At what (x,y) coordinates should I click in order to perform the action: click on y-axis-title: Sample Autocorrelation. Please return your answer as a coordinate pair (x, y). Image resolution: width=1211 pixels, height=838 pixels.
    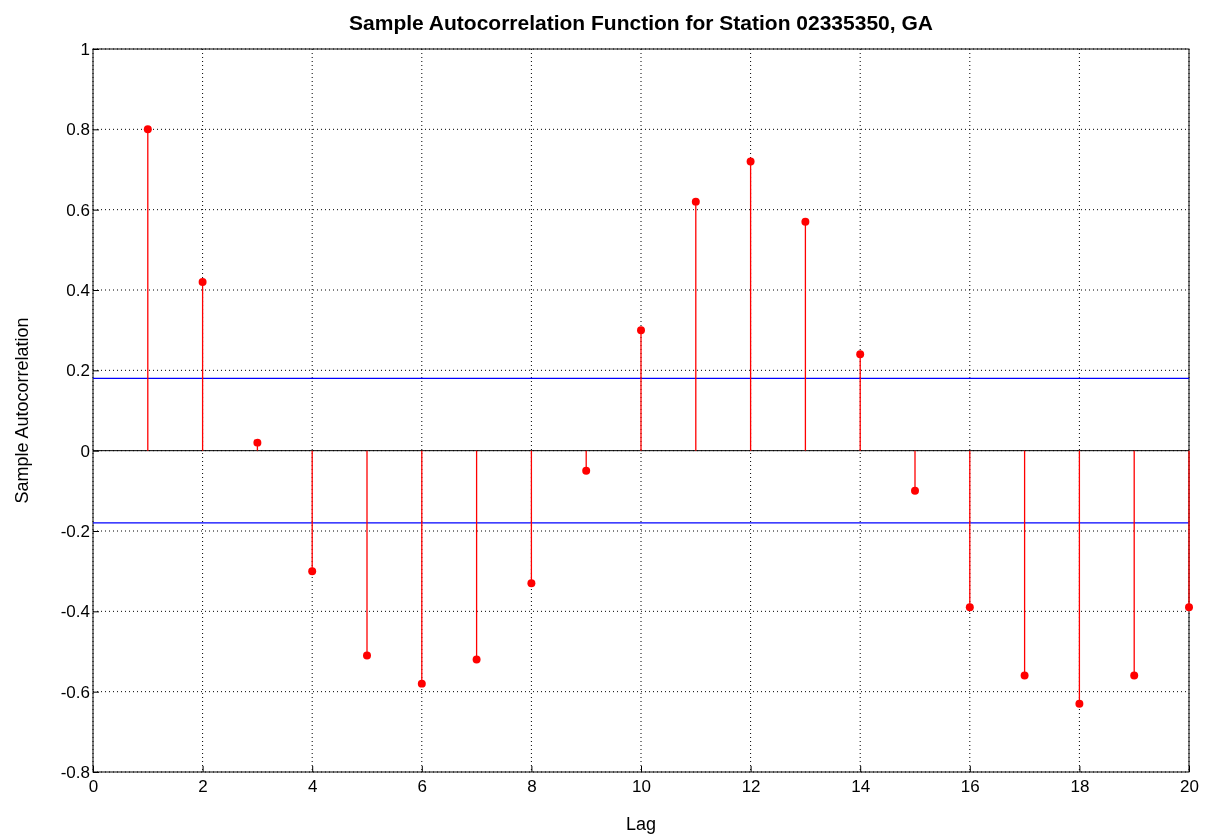
    Looking at the image, I should click on (22, 410).